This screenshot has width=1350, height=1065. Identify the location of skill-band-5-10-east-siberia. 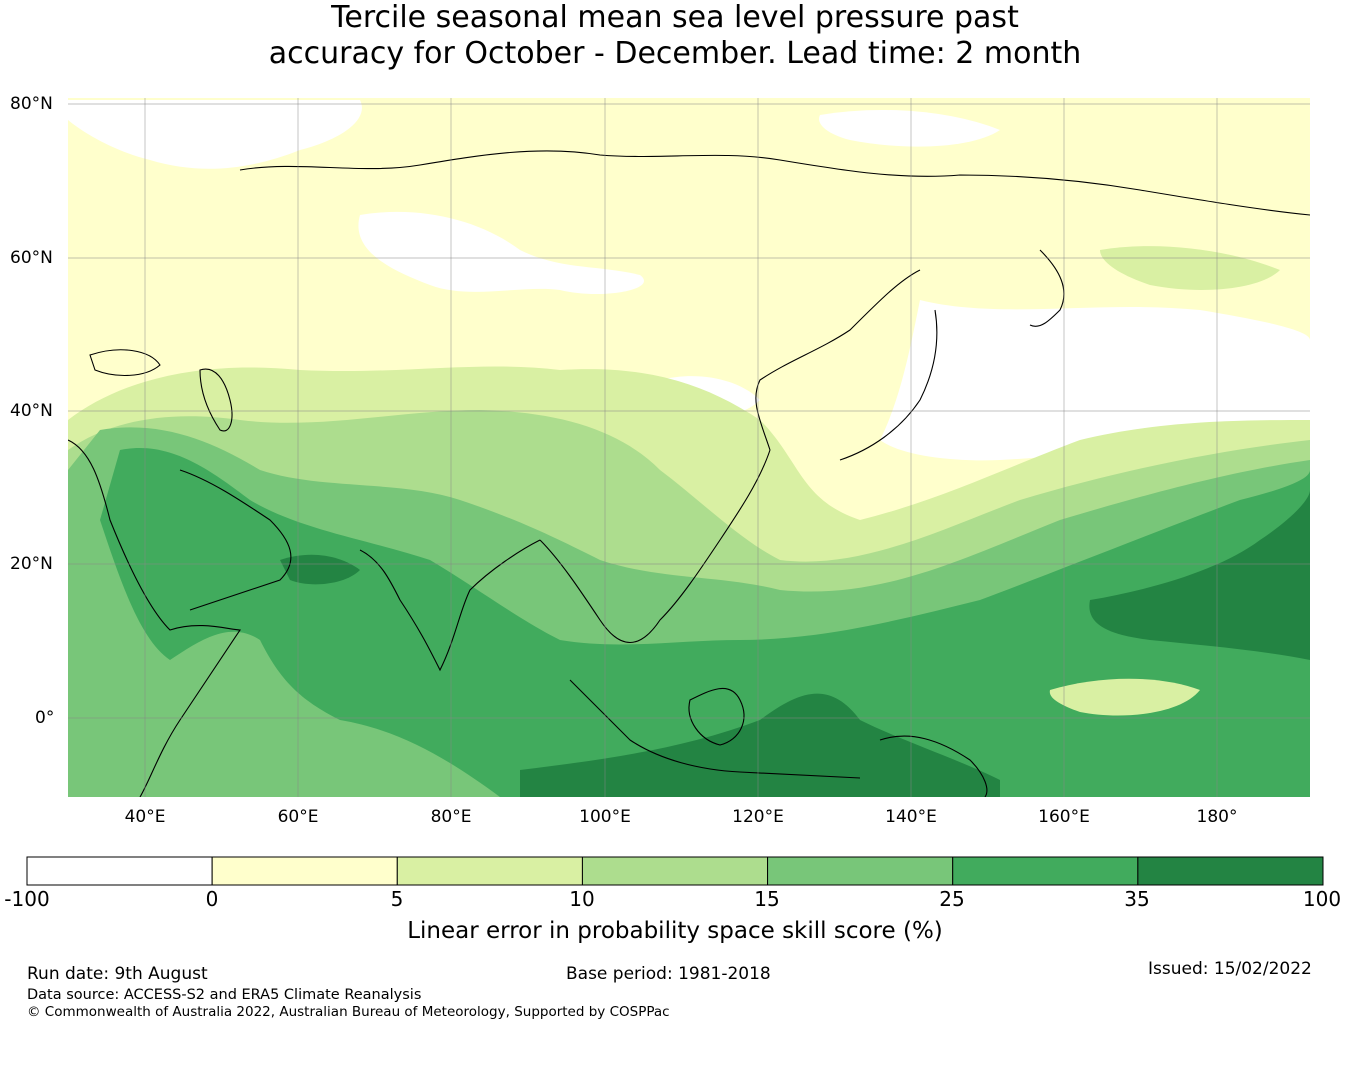
(1190, 268).